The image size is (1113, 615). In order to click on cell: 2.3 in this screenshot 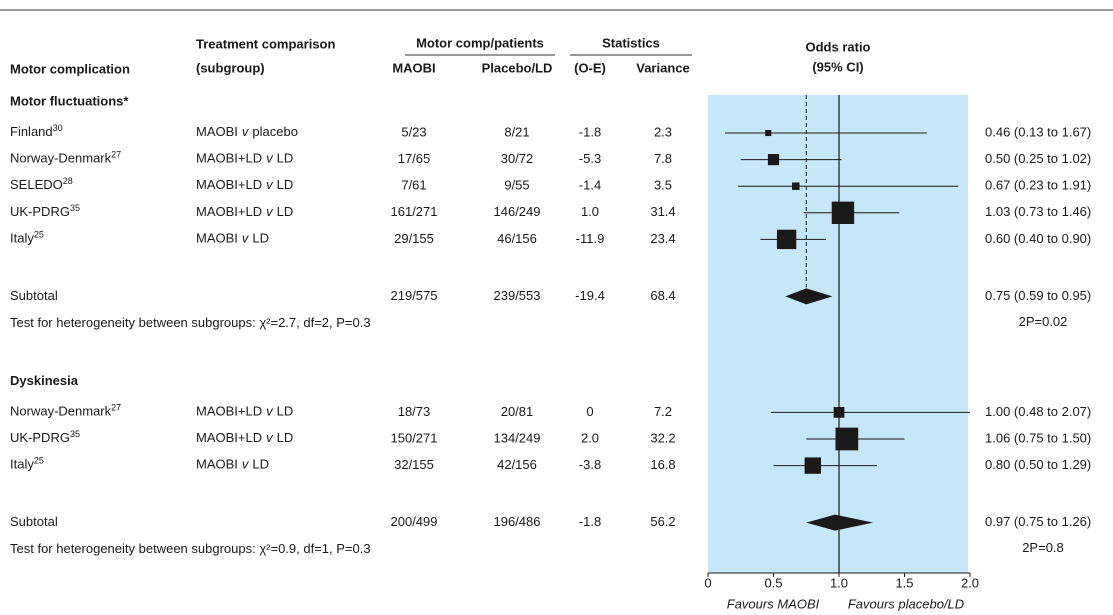, I will do `click(663, 131)`.